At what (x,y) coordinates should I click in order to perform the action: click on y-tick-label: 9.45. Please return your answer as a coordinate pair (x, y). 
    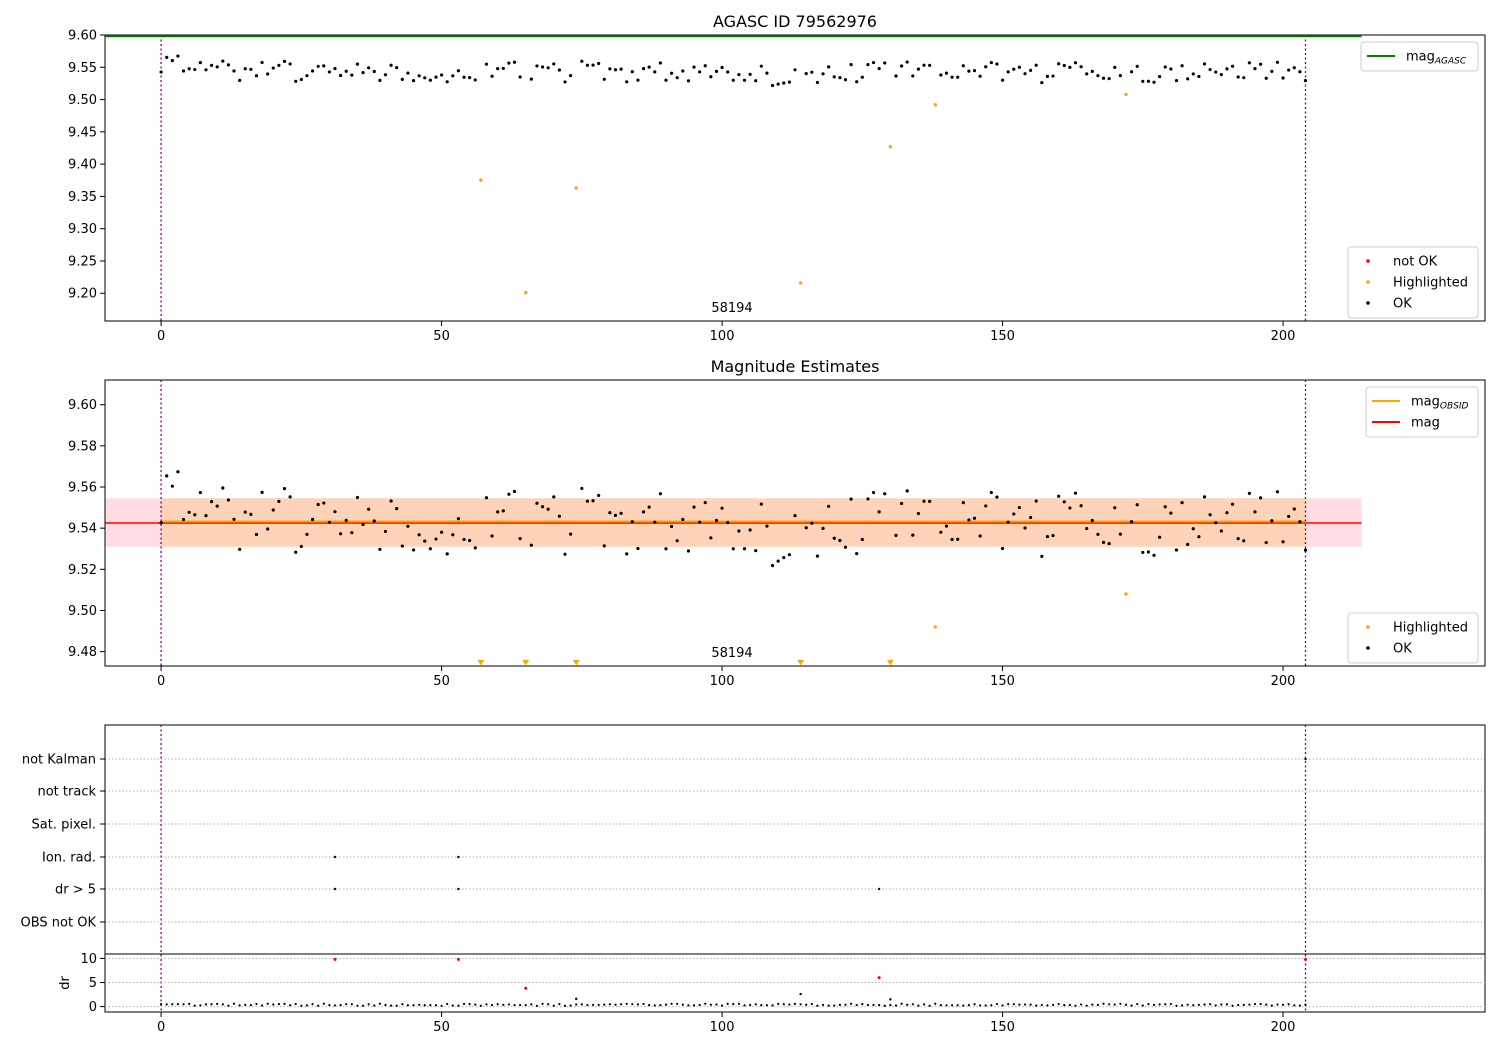
    Looking at the image, I should click on (82, 132).